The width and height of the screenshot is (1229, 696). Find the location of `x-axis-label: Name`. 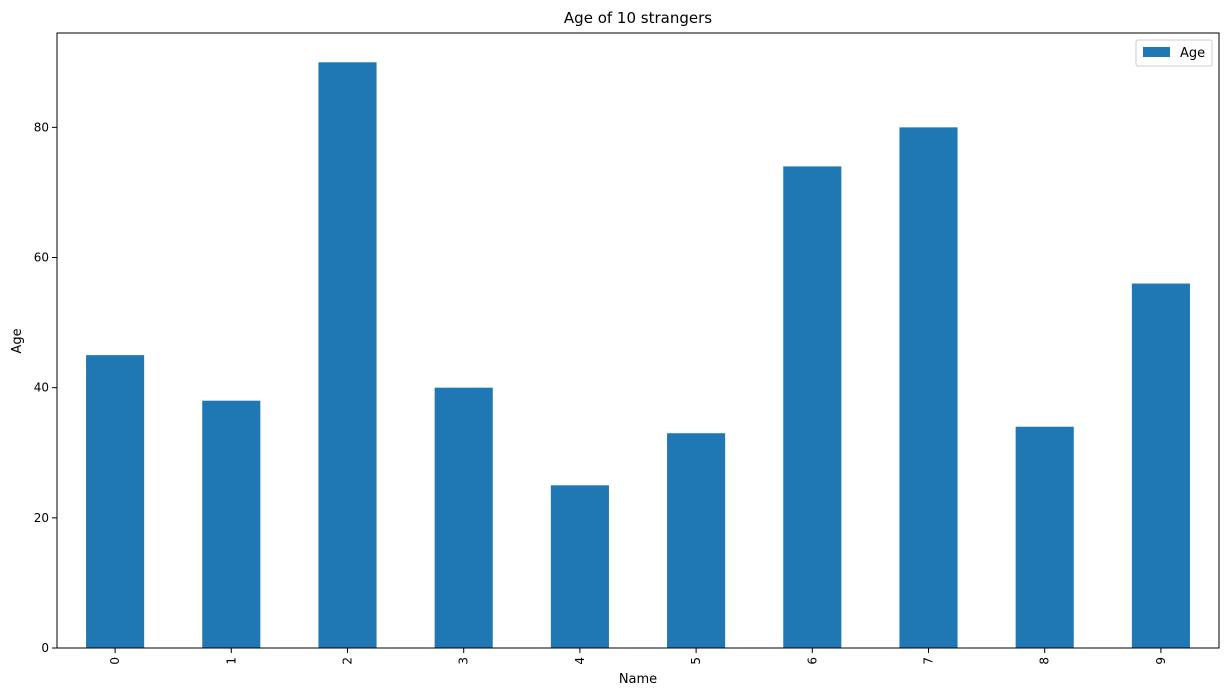

x-axis-label: Name is located at coordinates (638, 679).